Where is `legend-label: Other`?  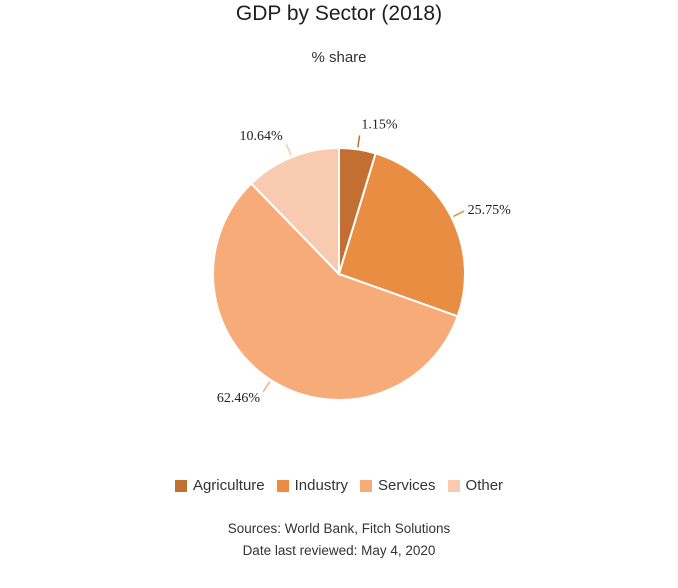 legend-label: Other is located at coordinates (484, 485).